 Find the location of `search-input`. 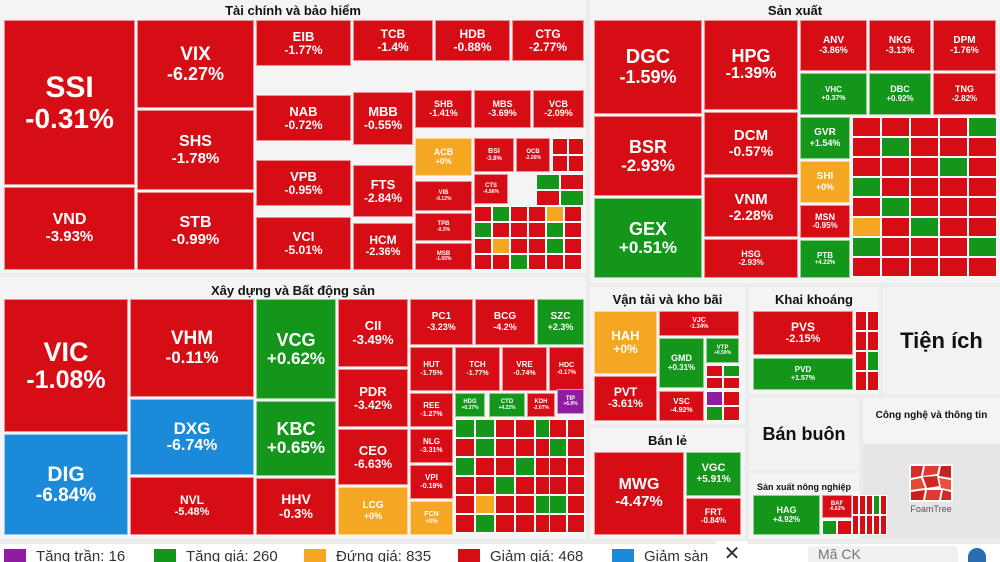

search-input is located at coordinates (883, 554).